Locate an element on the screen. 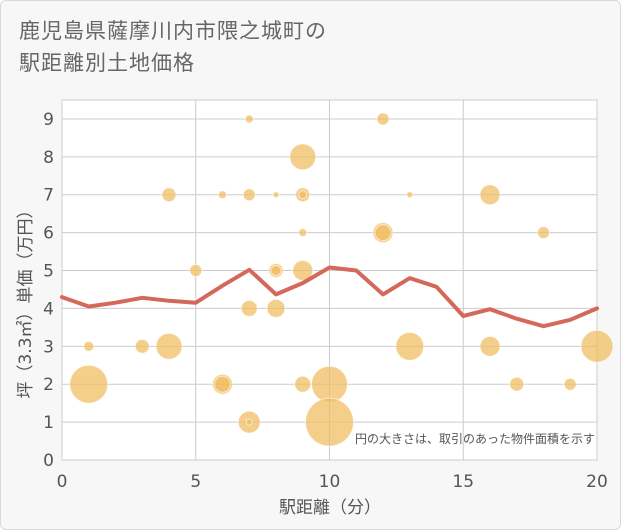  chart-title: 鹿児島県薩摩川内市隈之城町の 駅距離別土地価格 is located at coordinates (173, 47).